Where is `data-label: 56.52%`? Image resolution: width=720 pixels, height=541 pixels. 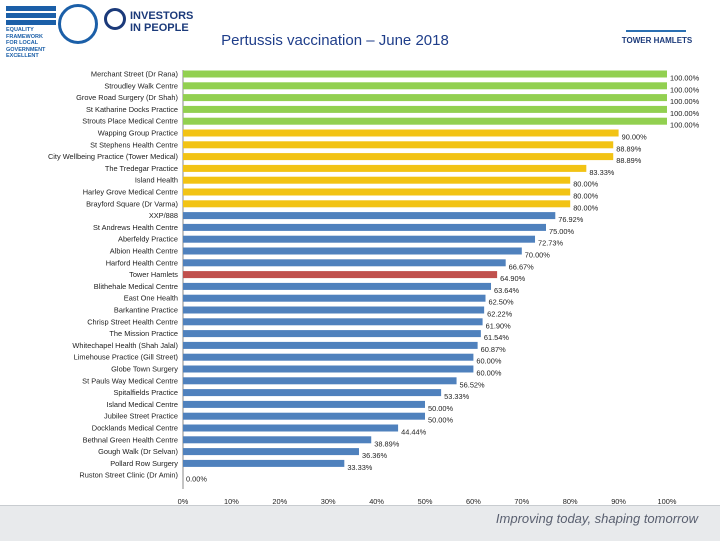 data-label: 56.52% is located at coordinates (472, 384).